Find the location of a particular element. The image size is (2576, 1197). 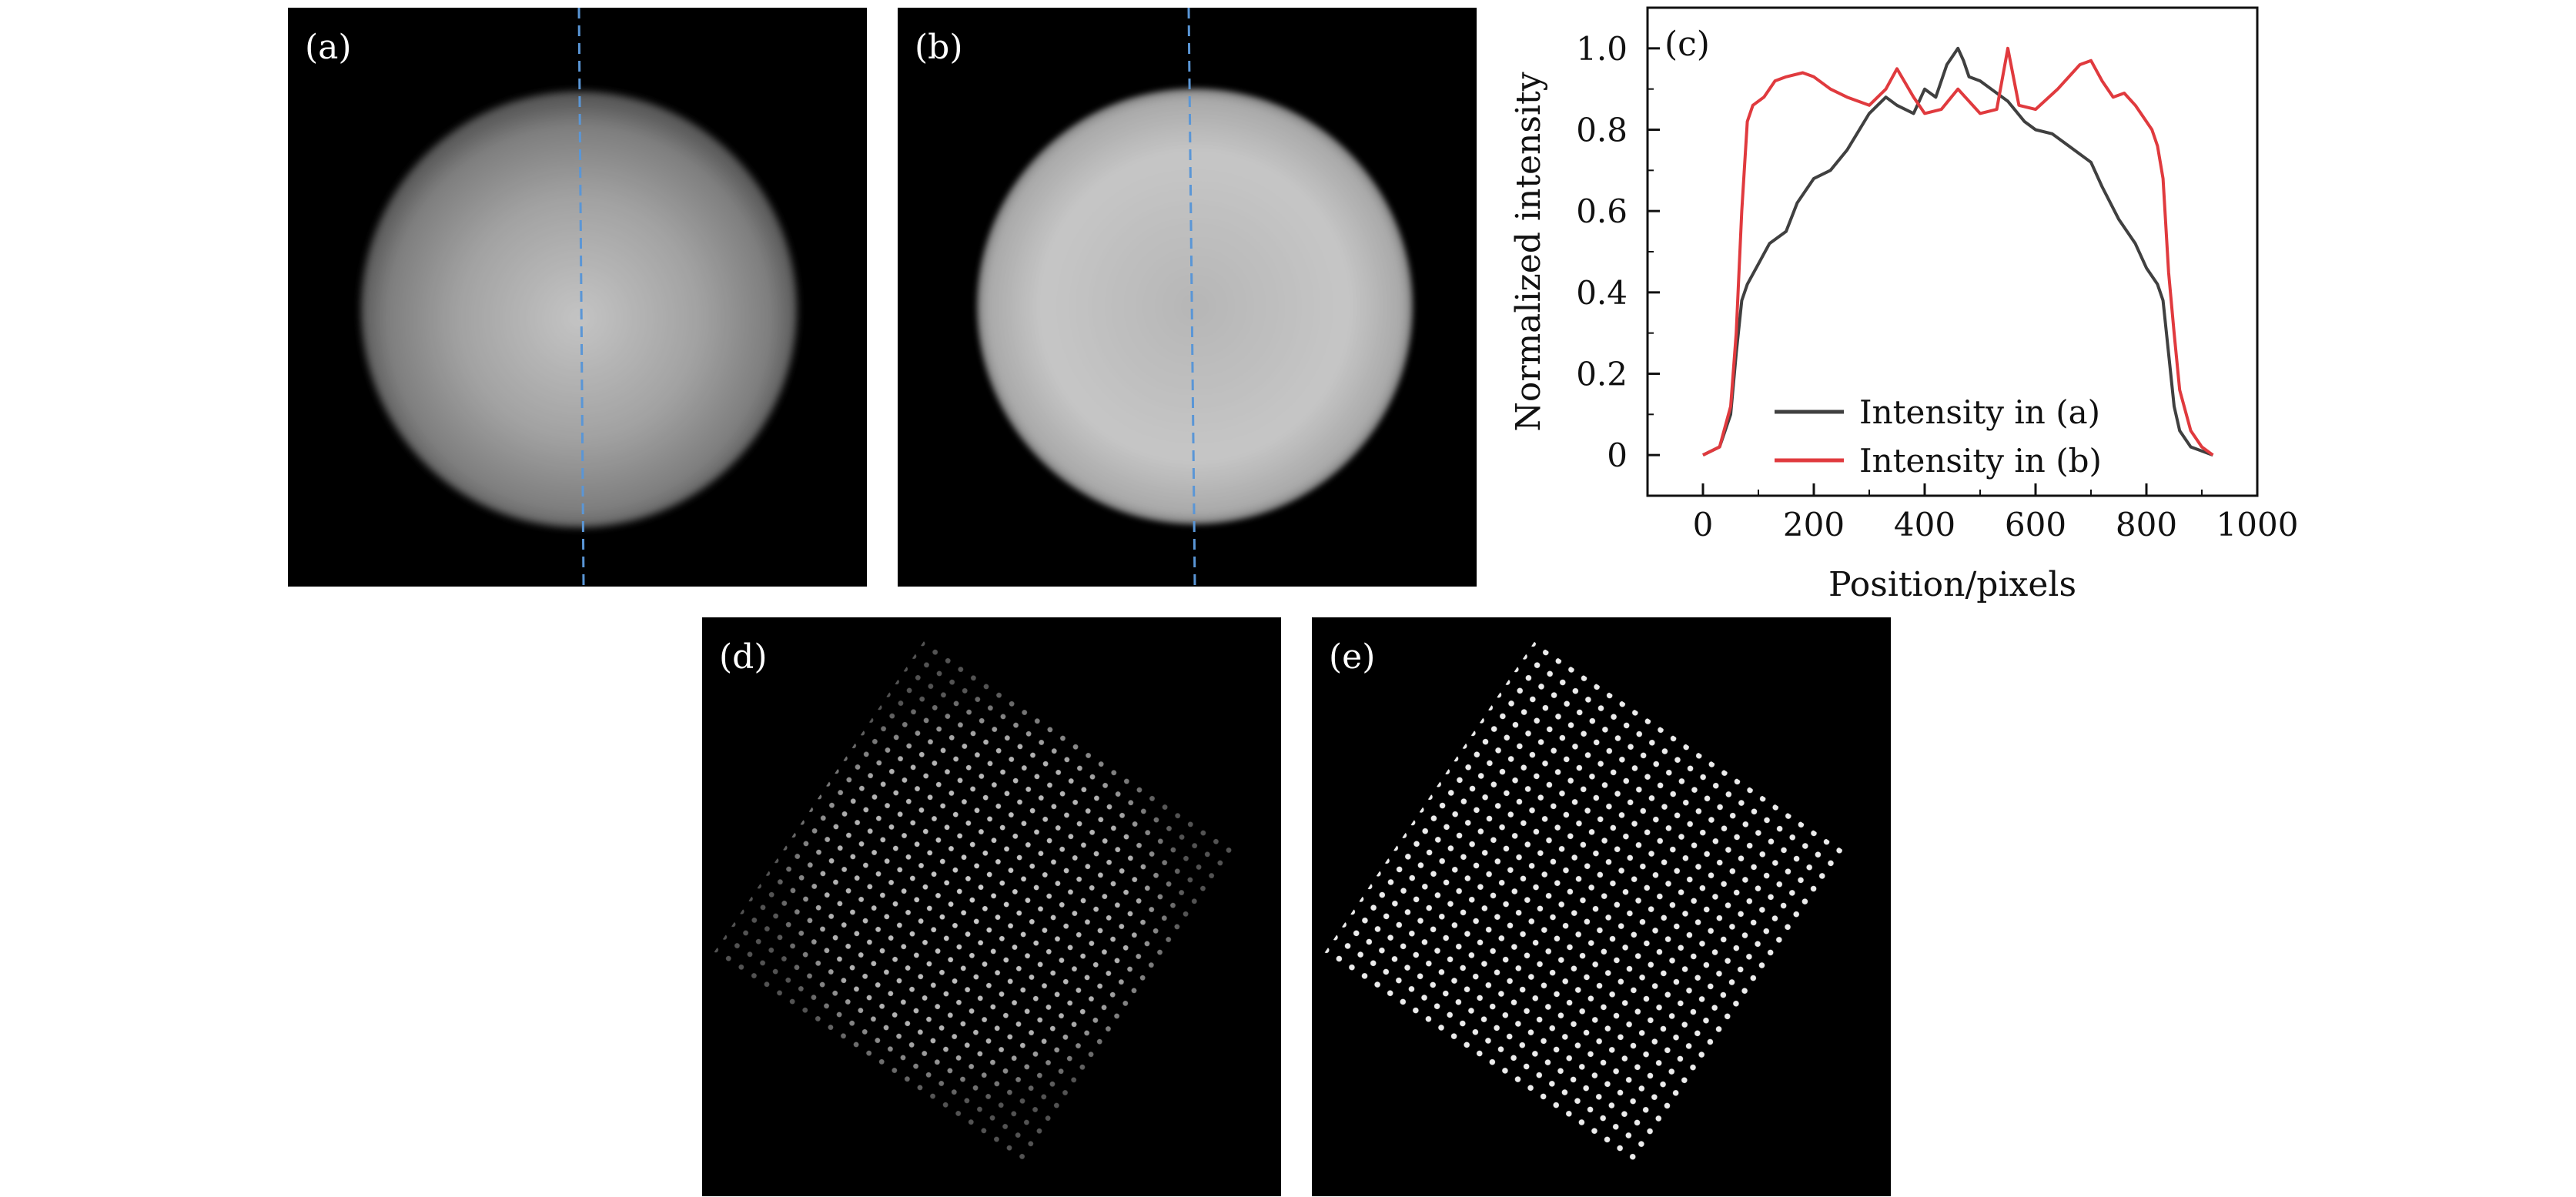

y-tick-label: 0.6 is located at coordinates (1602, 211).